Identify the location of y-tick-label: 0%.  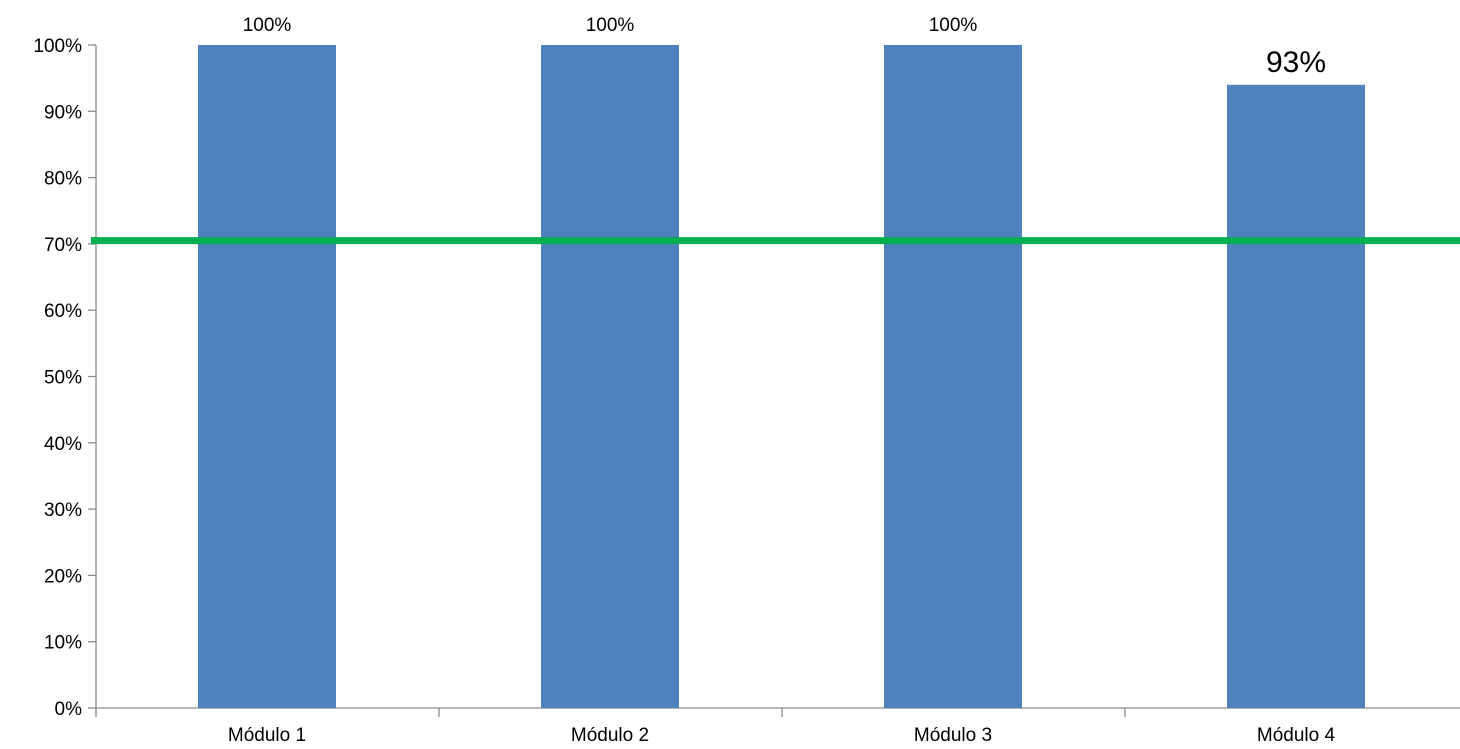
(69, 709).